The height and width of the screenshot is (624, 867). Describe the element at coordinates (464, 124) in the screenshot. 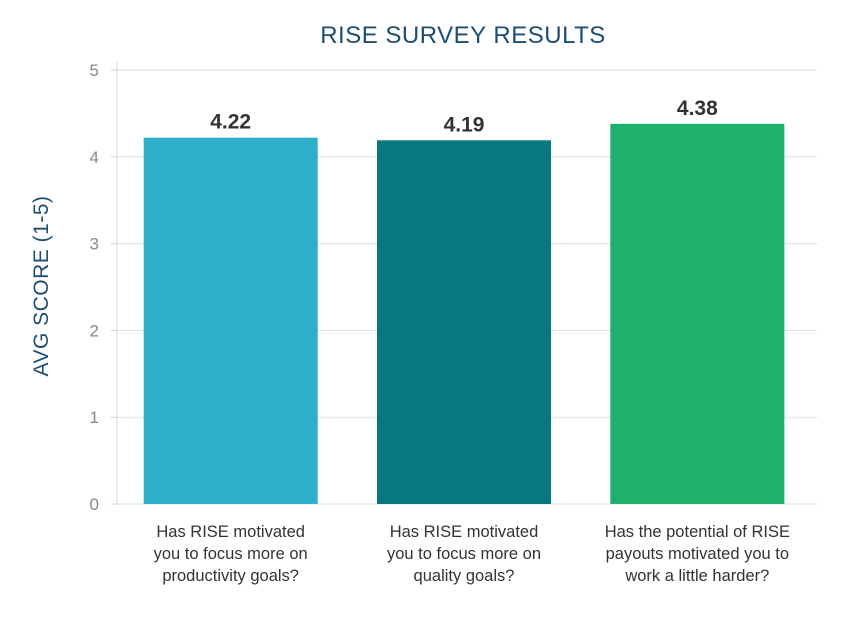

I see `data-label: 4.19` at that location.